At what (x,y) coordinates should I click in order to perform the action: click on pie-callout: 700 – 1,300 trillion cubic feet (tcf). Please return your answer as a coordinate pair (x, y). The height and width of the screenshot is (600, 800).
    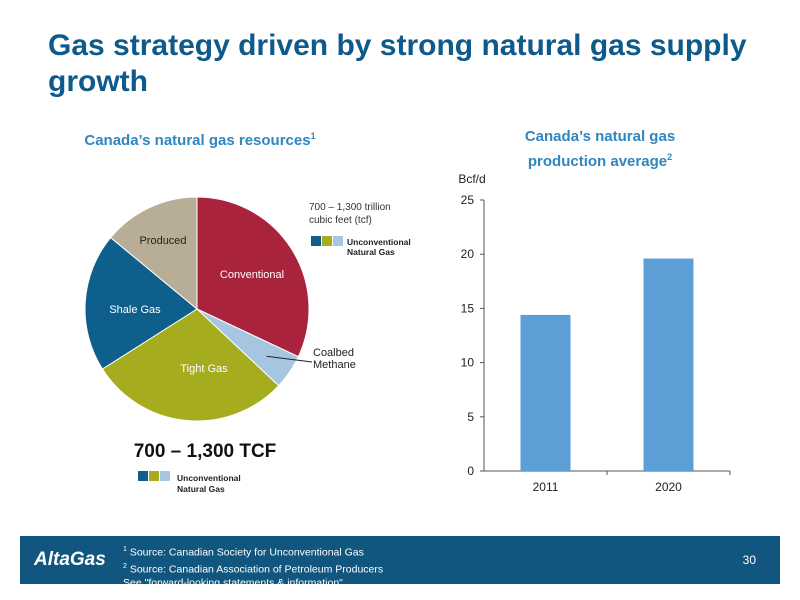
    Looking at the image, I should click on (350, 214).